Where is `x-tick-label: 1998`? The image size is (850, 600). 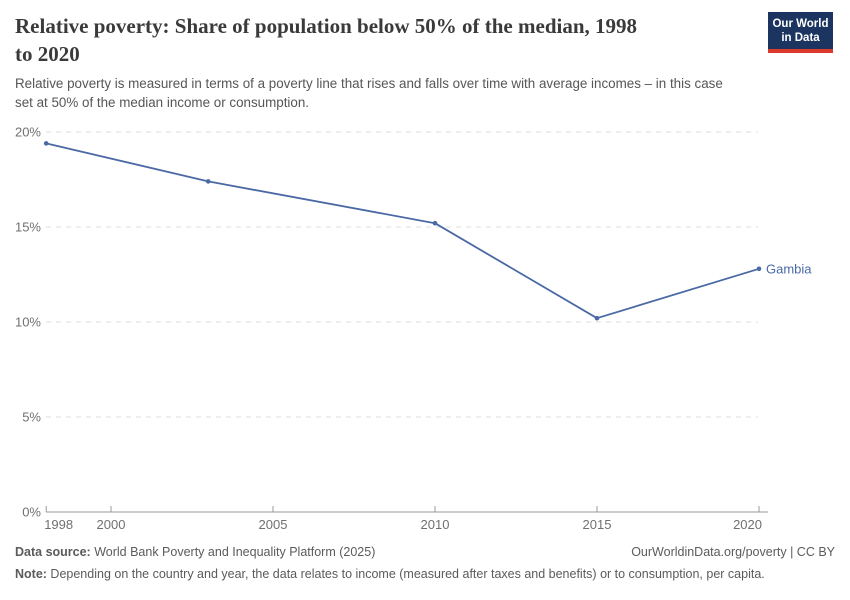
x-tick-label: 1998 is located at coordinates (58, 524).